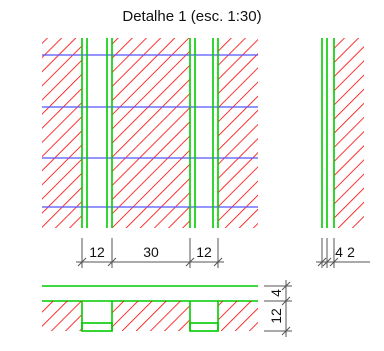 This screenshot has height=351, width=384. I want to click on side-wall-block, so click(349, 133).